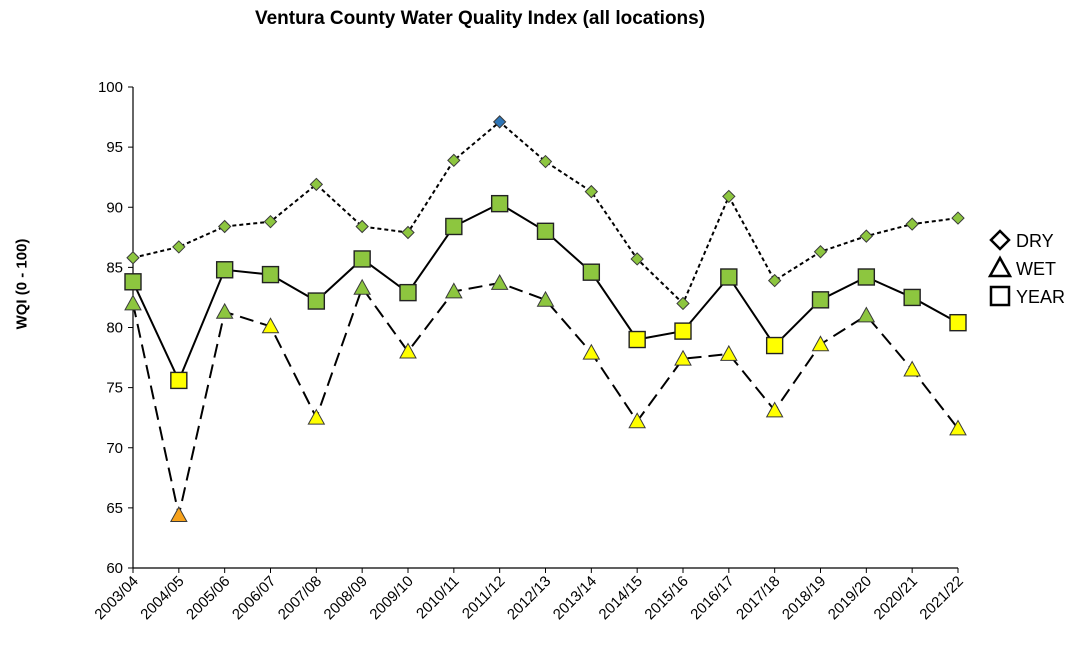 This screenshot has width=1076, height=661. Describe the element at coordinates (116, 598) in the screenshot. I see `x-tick-label: 2003/04` at that location.